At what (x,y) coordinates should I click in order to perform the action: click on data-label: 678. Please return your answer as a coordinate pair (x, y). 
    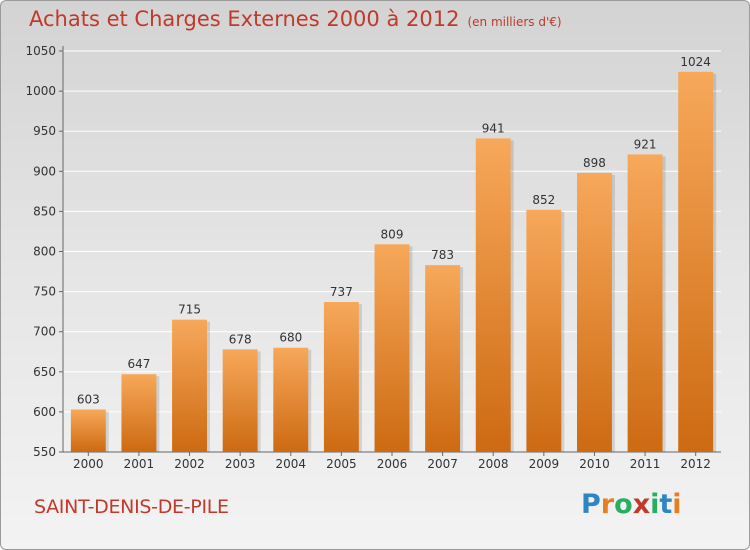
    Looking at the image, I should click on (240, 339).